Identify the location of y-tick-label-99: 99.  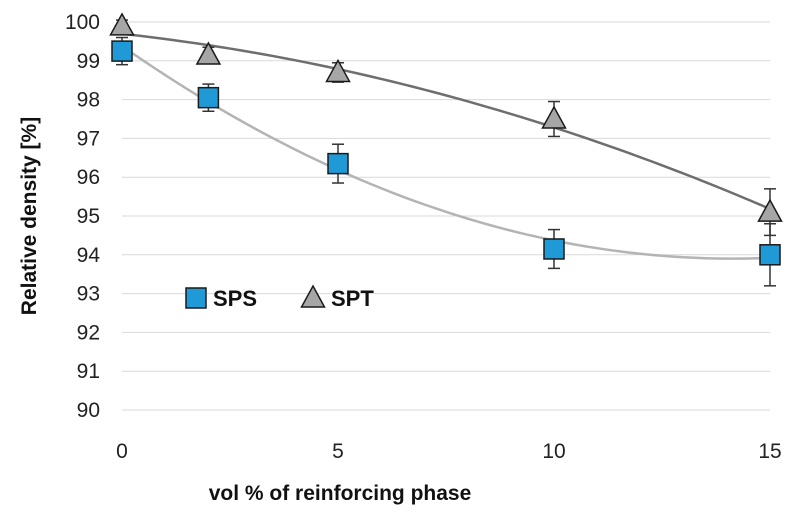
(88, 61).